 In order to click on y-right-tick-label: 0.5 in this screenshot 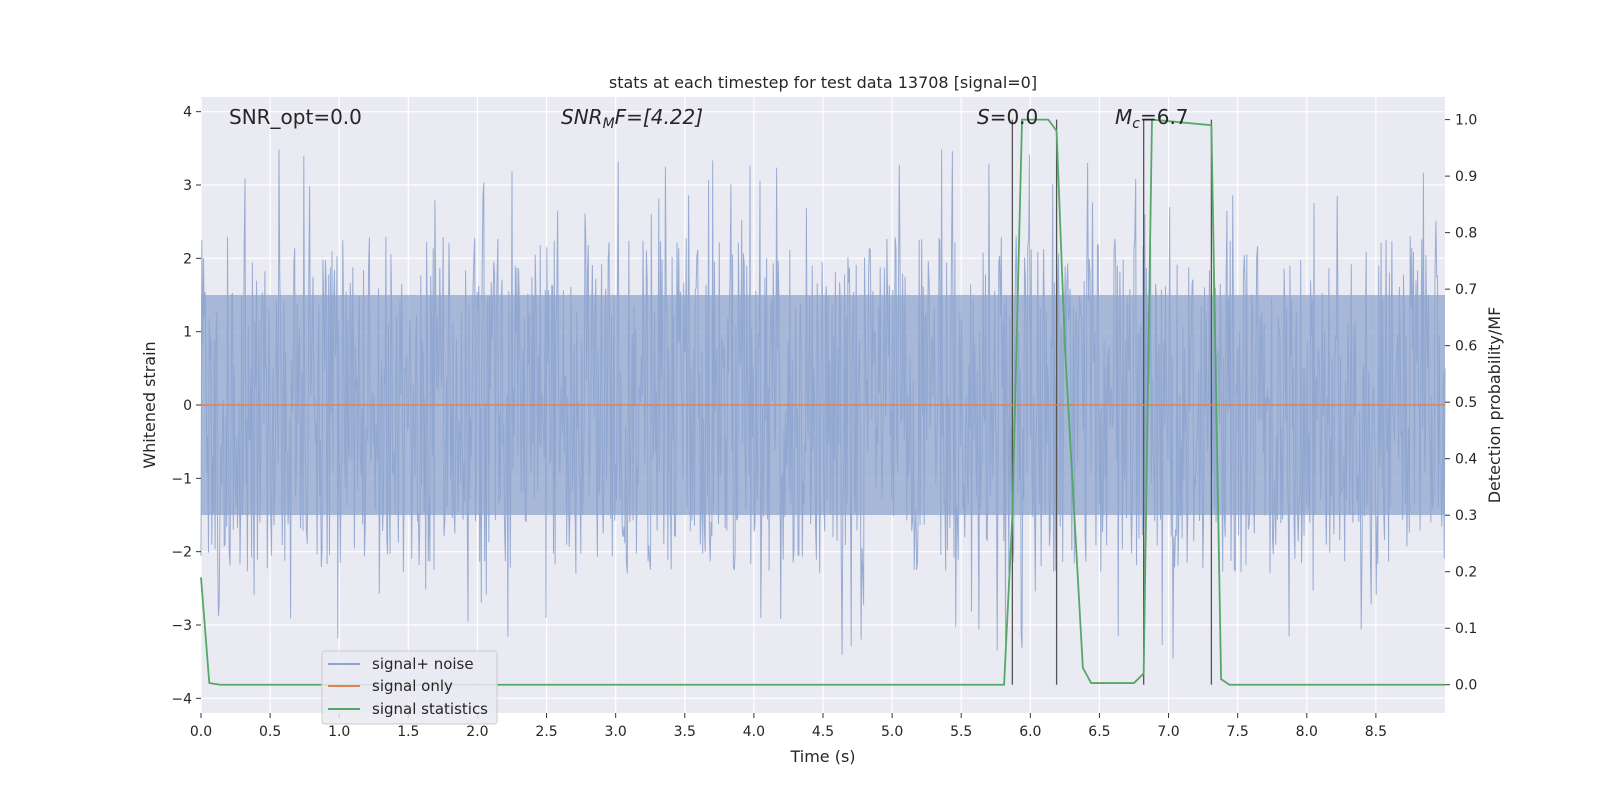, I will do `click(1466, 403)`.